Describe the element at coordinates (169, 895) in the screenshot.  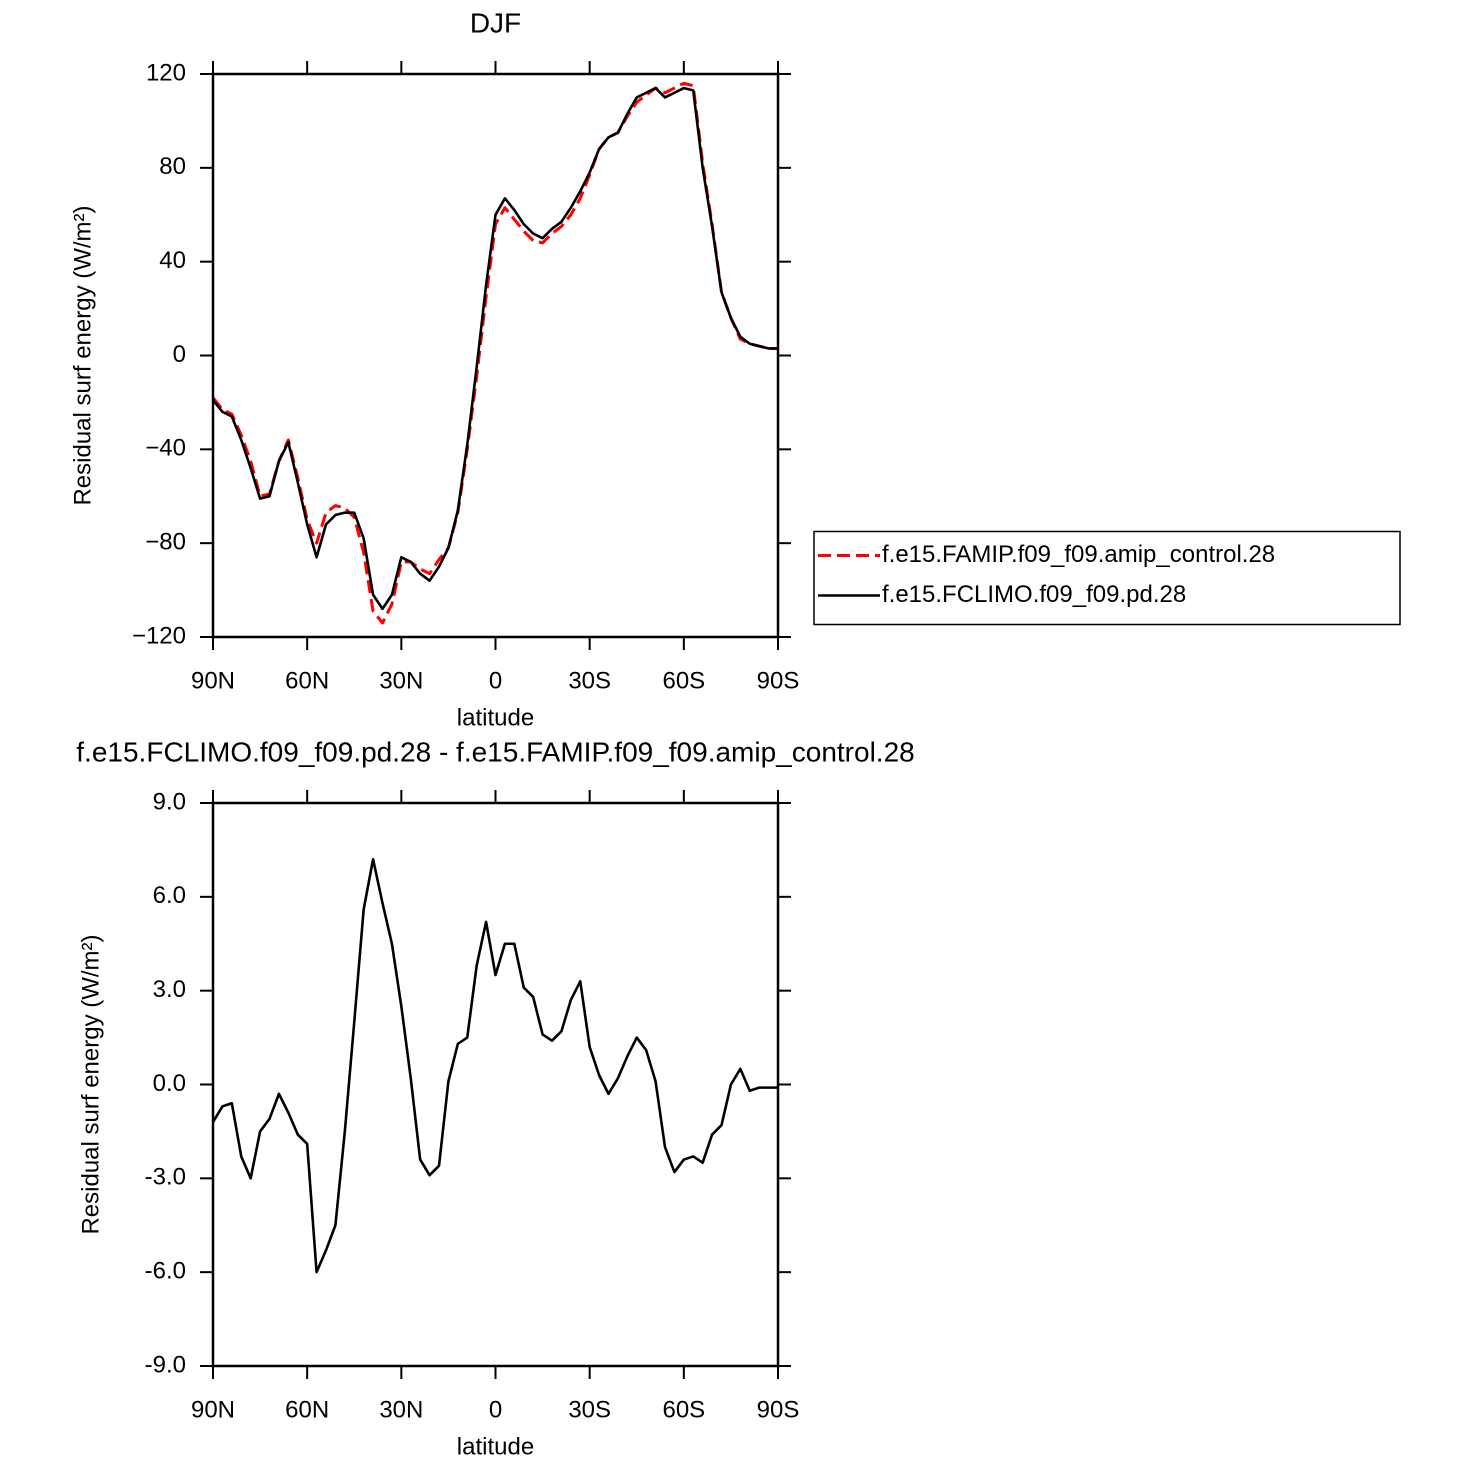
I see `y-tick-label: 6.0` at that location.